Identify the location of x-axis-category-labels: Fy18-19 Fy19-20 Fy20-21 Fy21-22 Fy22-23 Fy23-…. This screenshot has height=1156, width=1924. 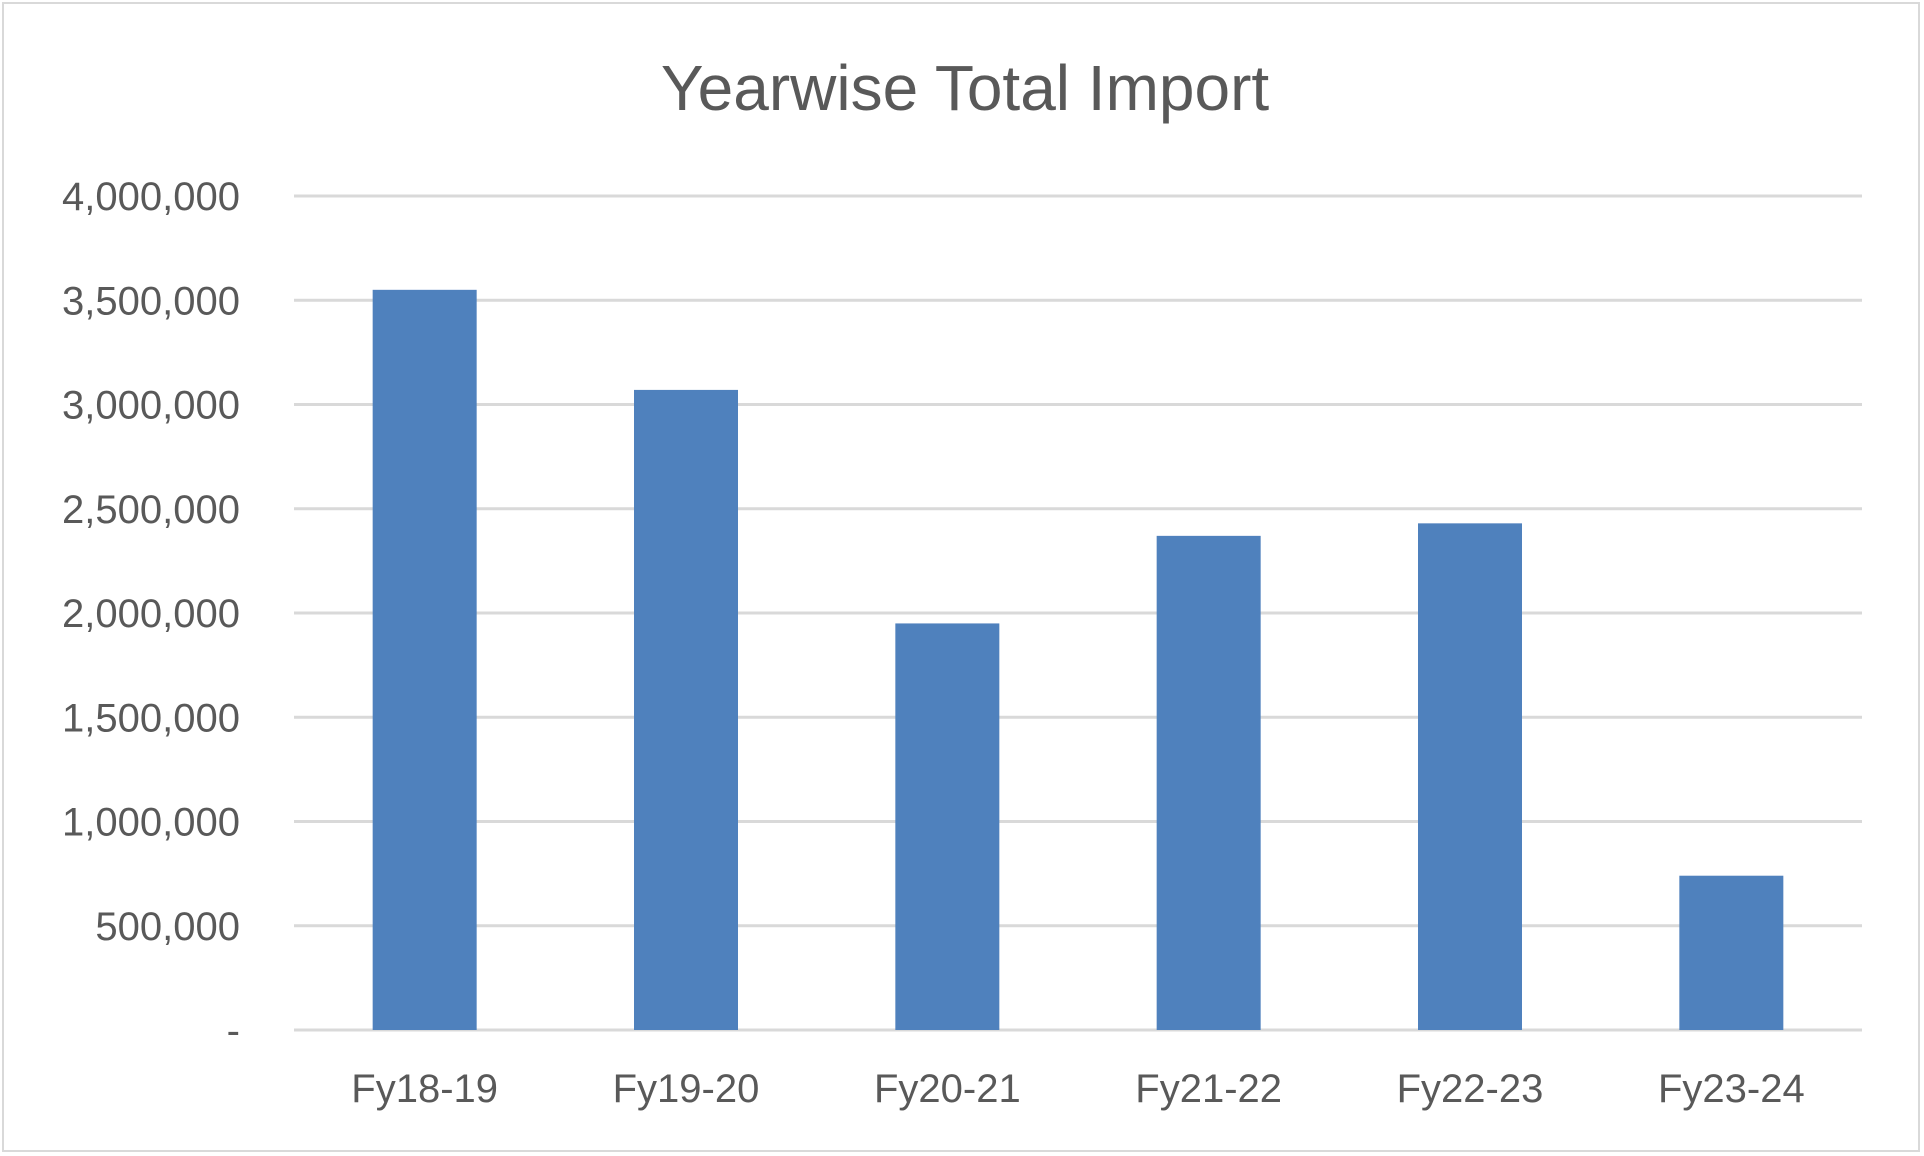
(1077, 1089).